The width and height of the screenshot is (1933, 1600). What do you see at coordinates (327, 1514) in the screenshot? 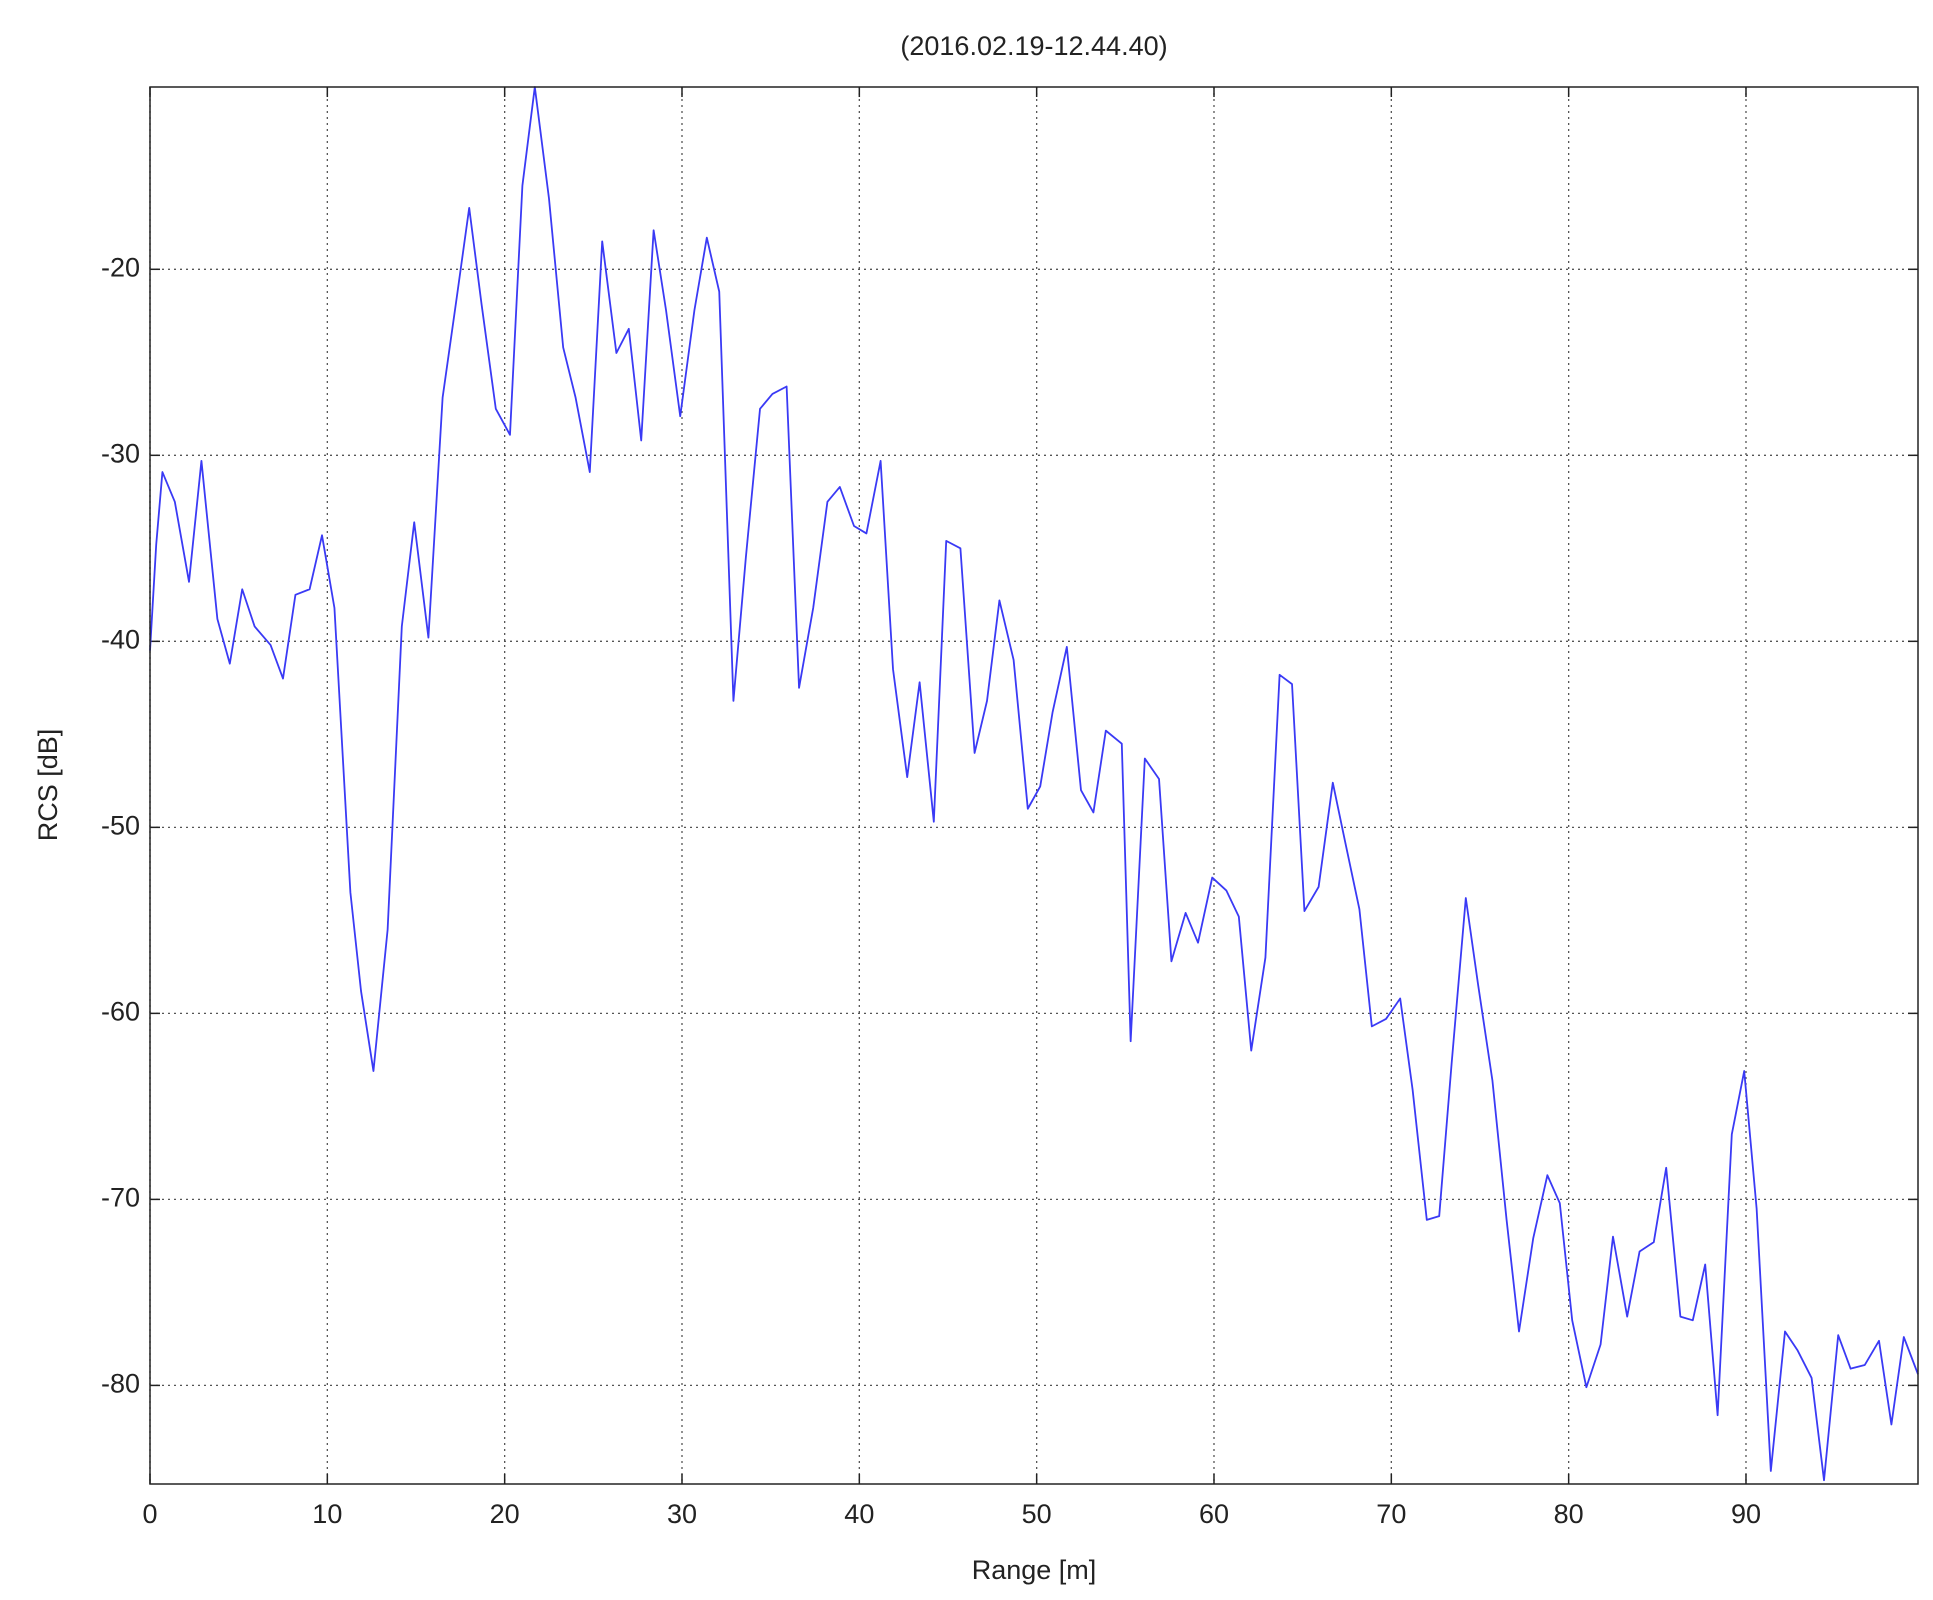
I see `x-tick-label: 10` at bounding box center [327, 1514].